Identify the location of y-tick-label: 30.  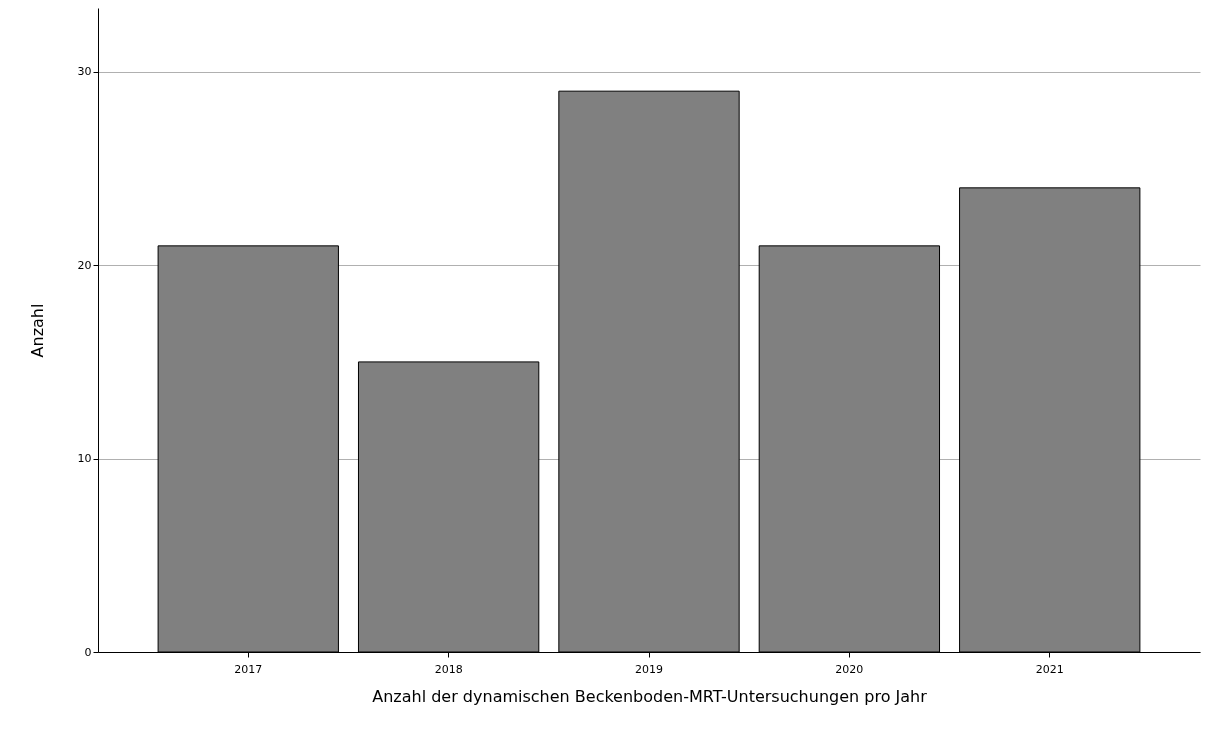
(84, 72).